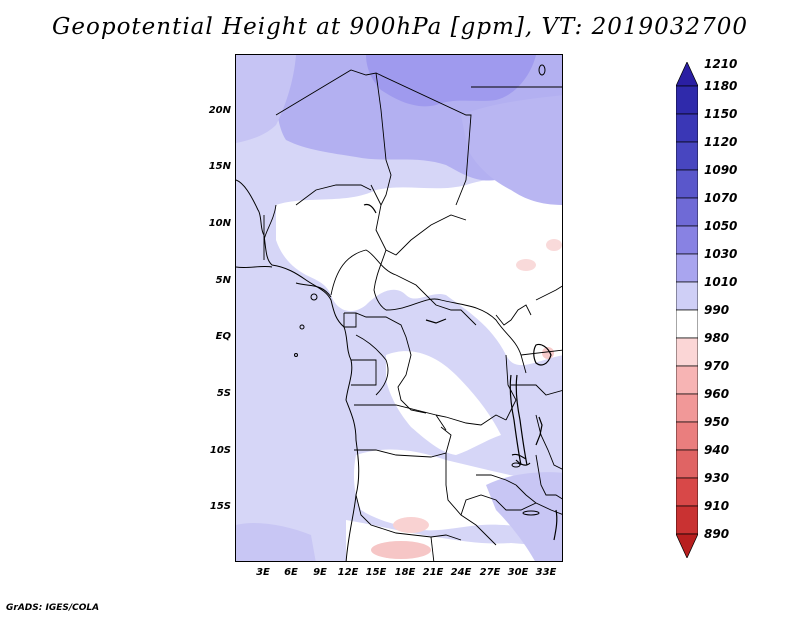 This screenshot has width=800, height=618. What do you see at coordinates (721, 170) in the screenshot?
I see `colorbar-label: 1090` at bounding box center [721, 170].